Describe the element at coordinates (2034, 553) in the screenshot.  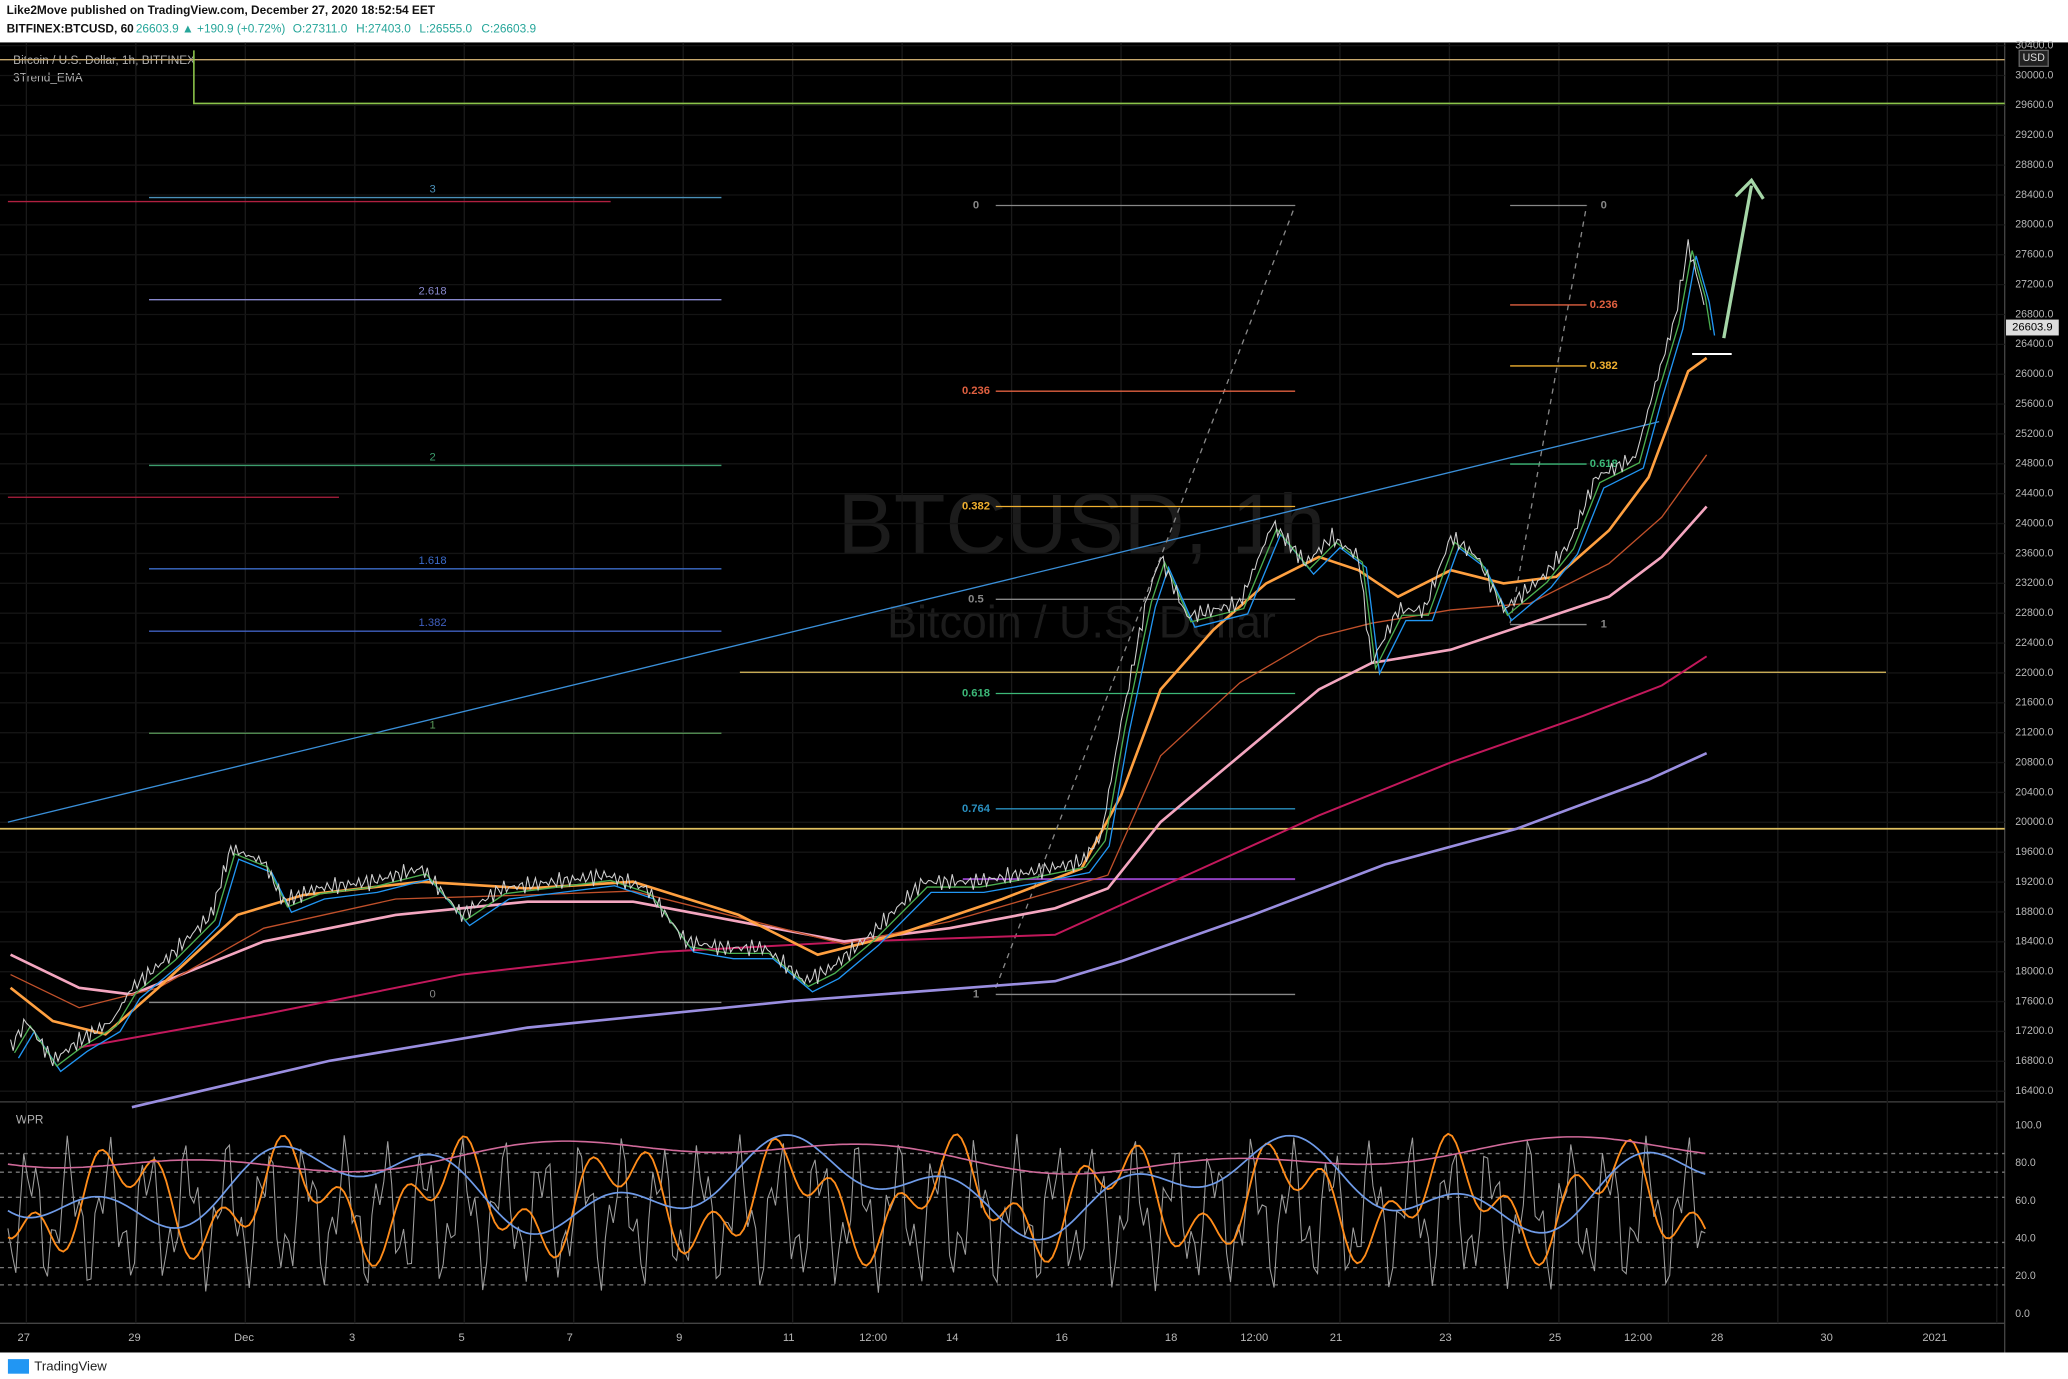
I see `price-tick-label: 23600.0` at that location.